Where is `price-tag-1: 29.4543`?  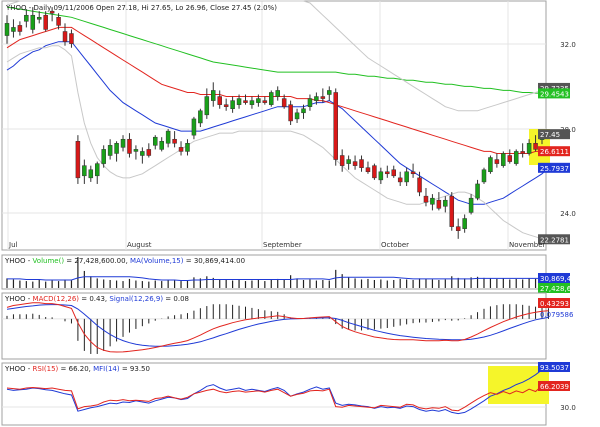 price-tag-1: 29.4543 is located at coordinates (554, 94).